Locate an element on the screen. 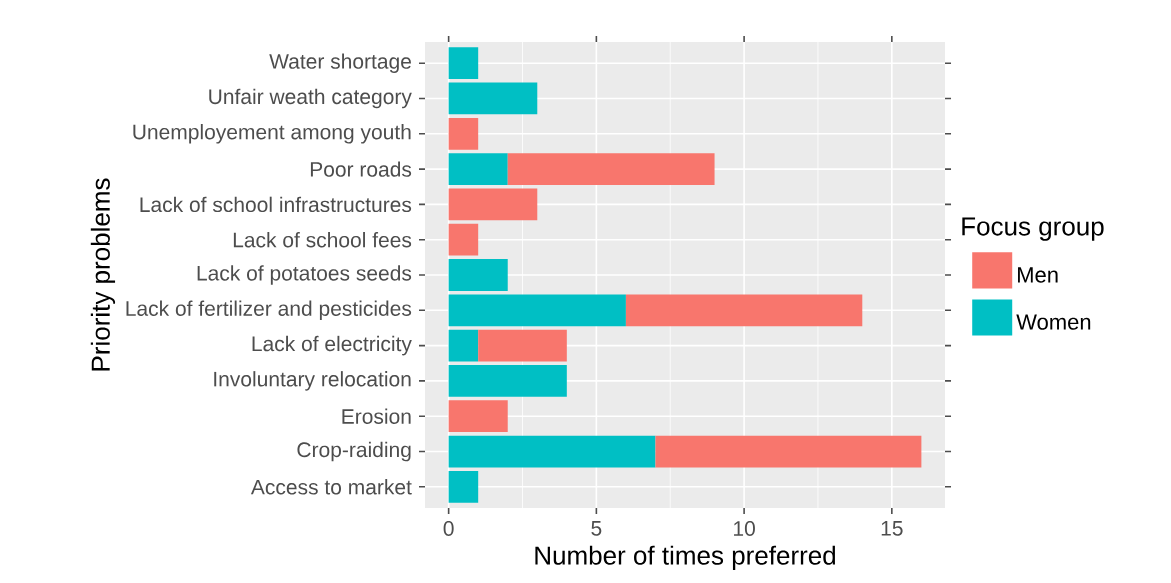  y-tick-label: Lack of school infrastructures is located at coordinates (276, 204).